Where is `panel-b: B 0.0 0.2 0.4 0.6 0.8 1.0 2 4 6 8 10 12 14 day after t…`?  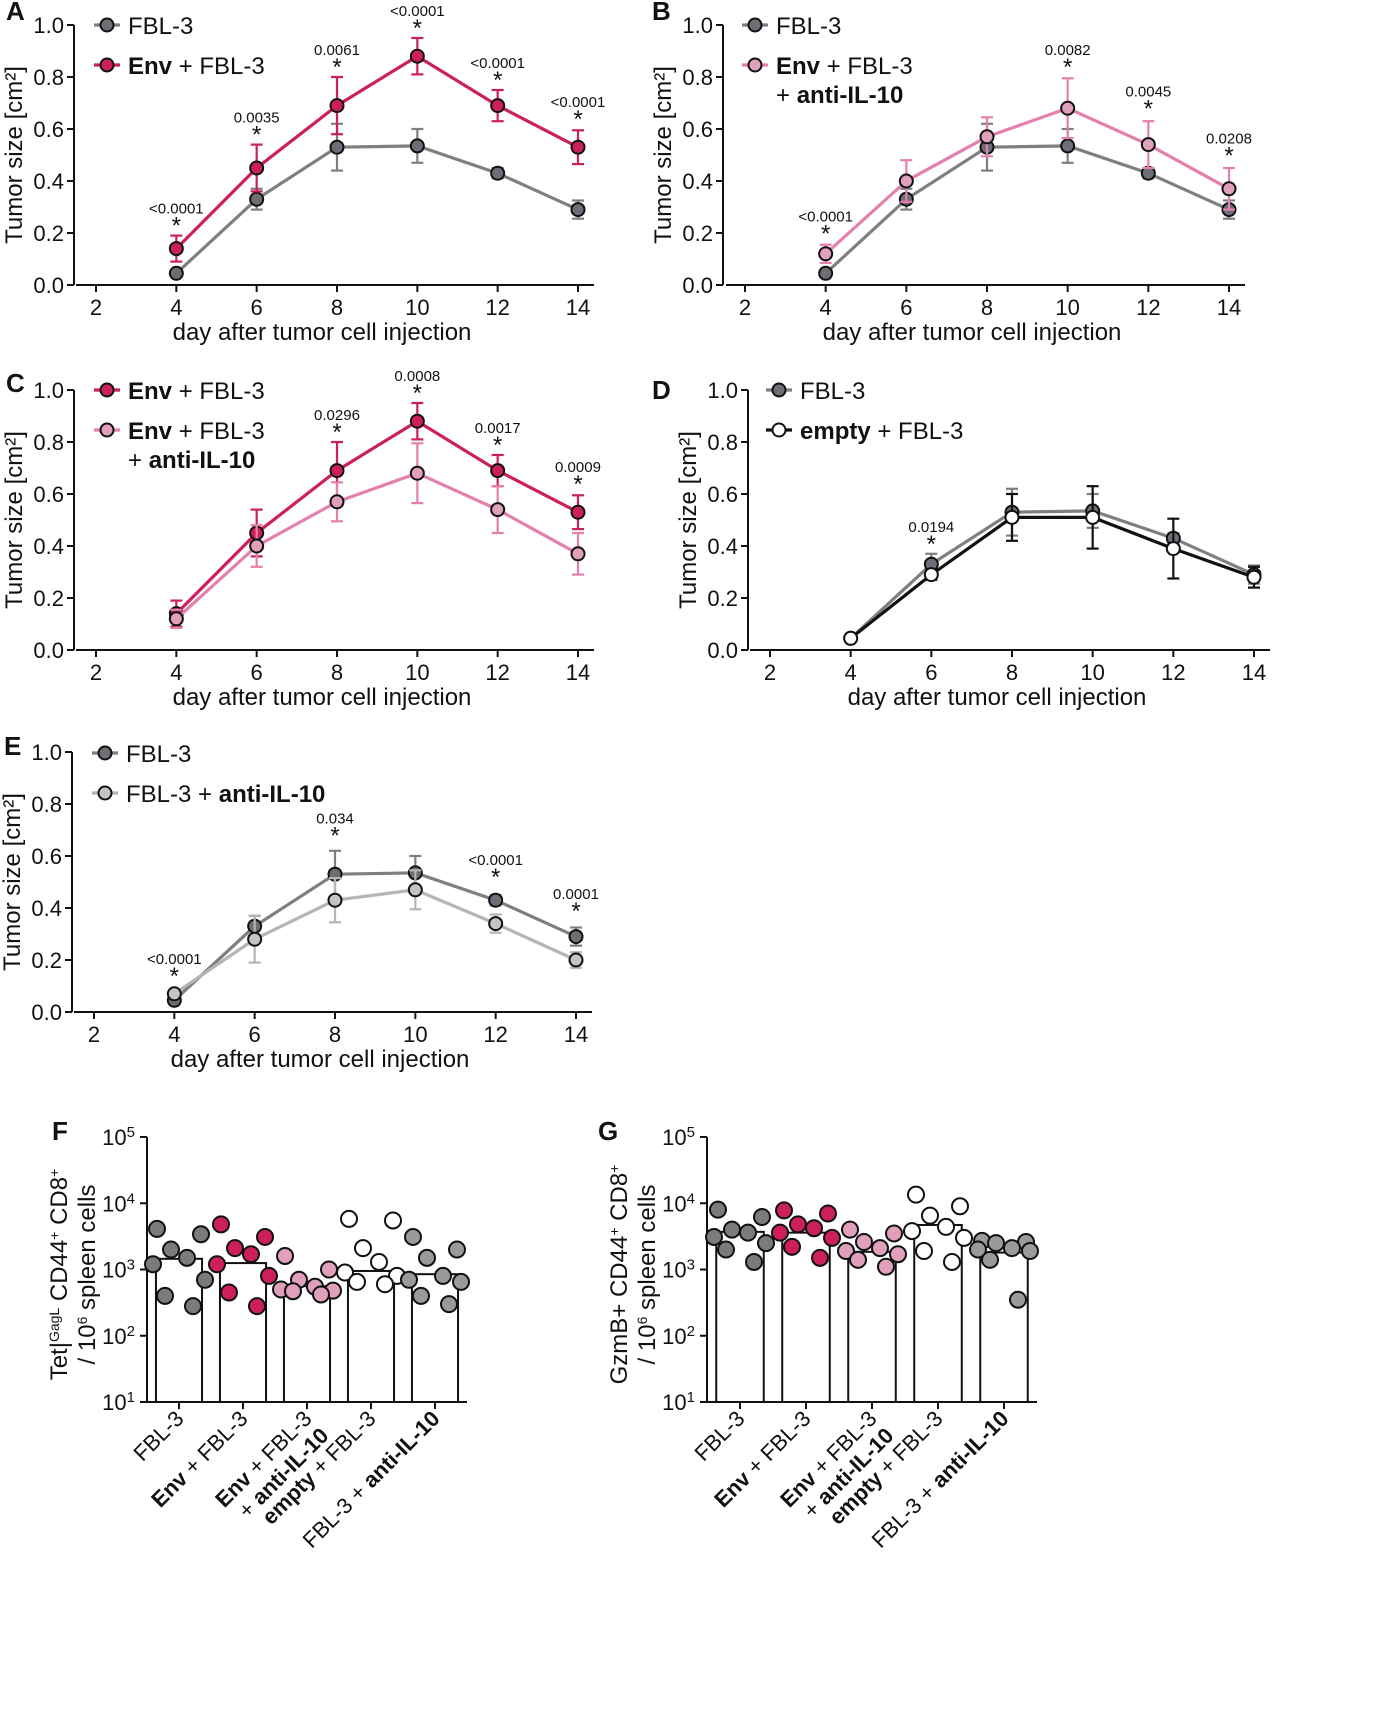 panel-b: B 0.0 0.2 0.4 0.6 0.8 1.0 2 4 6 8 10 12 14 day after t… is located at coordinates (951, 173).